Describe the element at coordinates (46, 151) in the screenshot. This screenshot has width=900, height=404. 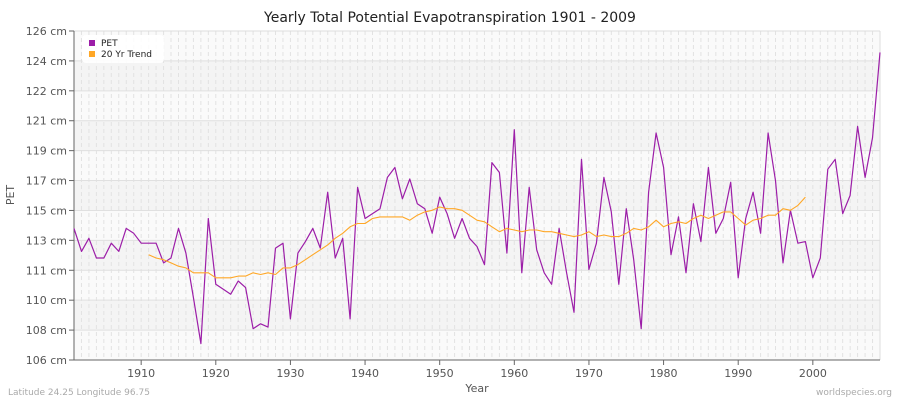
I see `y-tick-label: 119 cm` at that location.